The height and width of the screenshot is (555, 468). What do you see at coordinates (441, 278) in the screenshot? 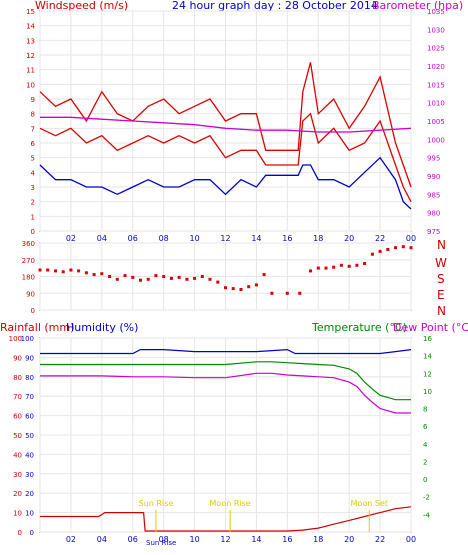
I see `direction-labels: N W S E N` at bounding box center [441, 278].